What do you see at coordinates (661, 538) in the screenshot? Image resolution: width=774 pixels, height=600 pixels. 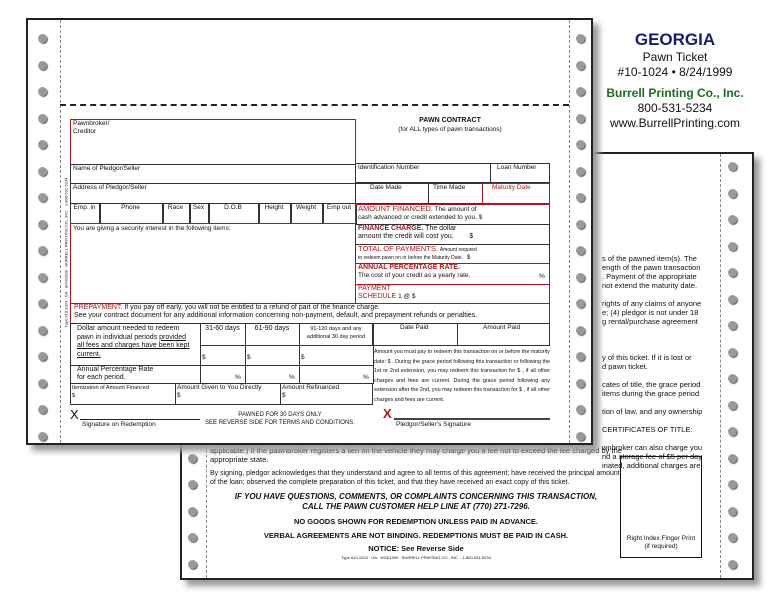 I see `fingerprint-label: Right Index Finger Print` at bounding box center [661, 538].